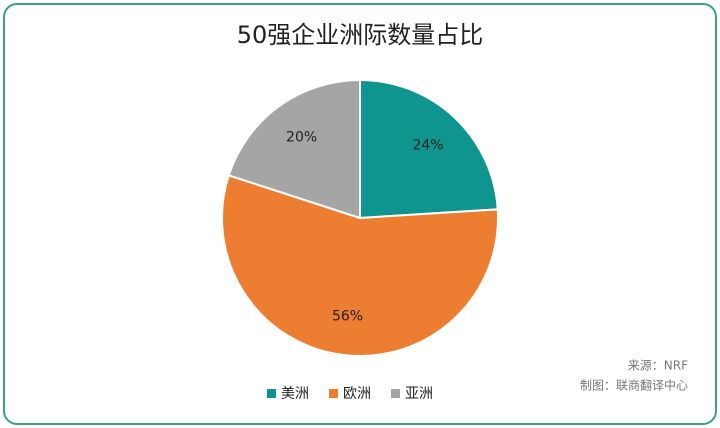  I want to click on legend-label: 欧洲, so click(357, 394).